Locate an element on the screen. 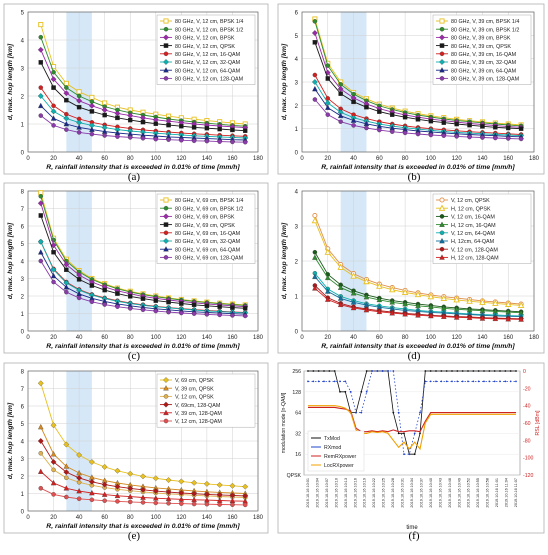  panel-label: (c) is located at coordinates (134, 356).